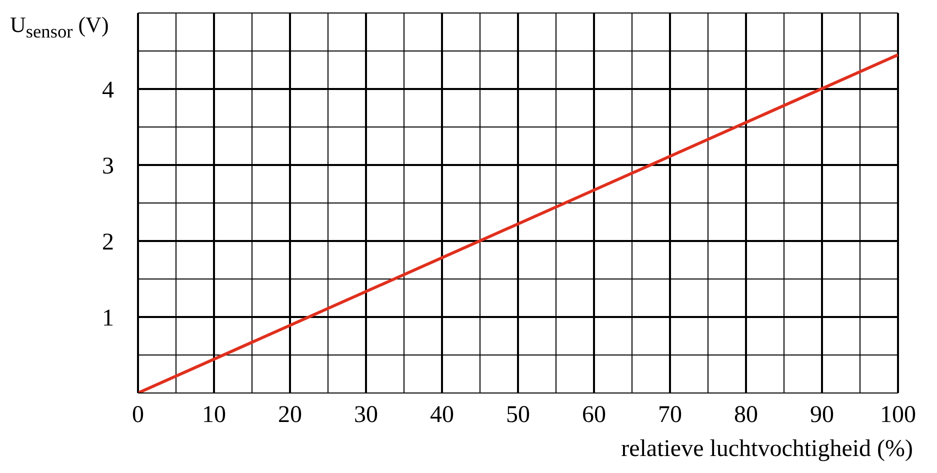 This screenshot has height=473, width=937. I want to click on x-axis-title: relatieve luchtvochtigheid (%), so click(767, 449).